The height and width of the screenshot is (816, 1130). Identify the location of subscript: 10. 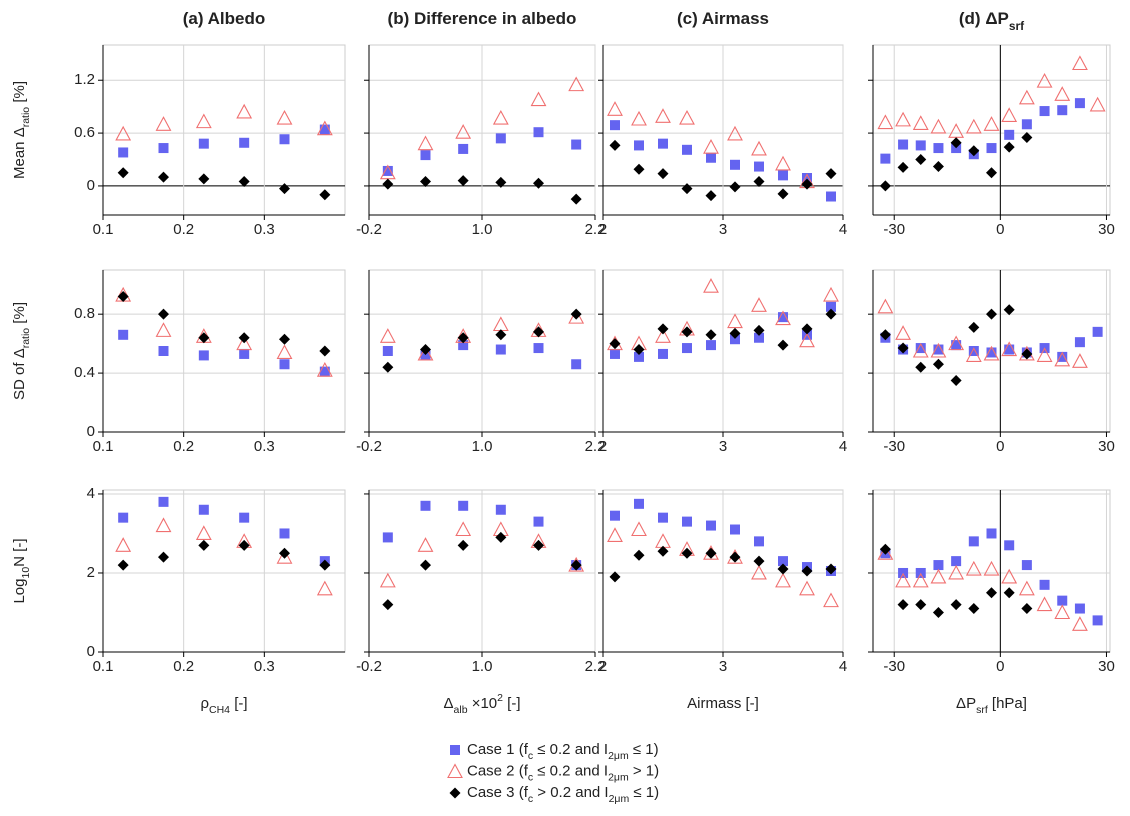
(26, 573).